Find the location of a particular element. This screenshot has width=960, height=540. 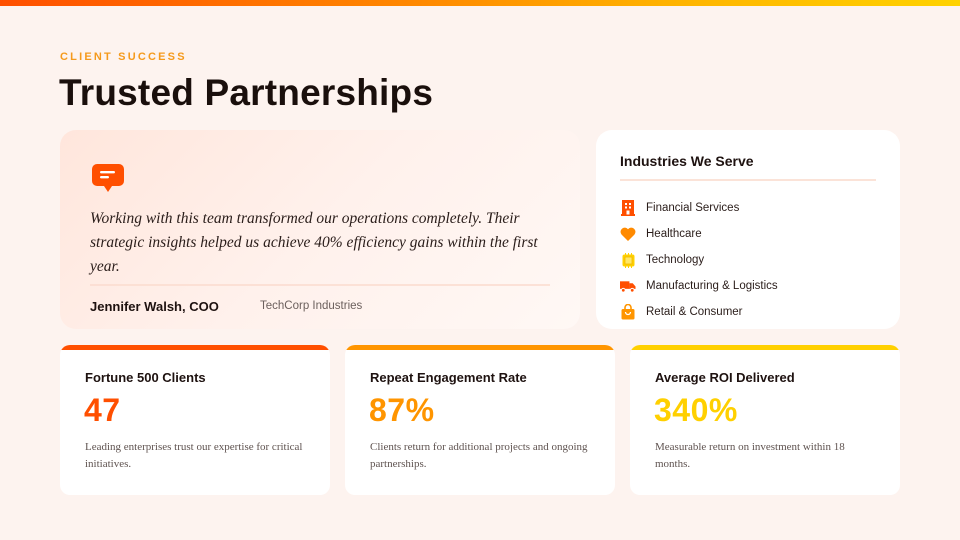

page-title: Trusted Partnerships is located at coordinates (246, 92).